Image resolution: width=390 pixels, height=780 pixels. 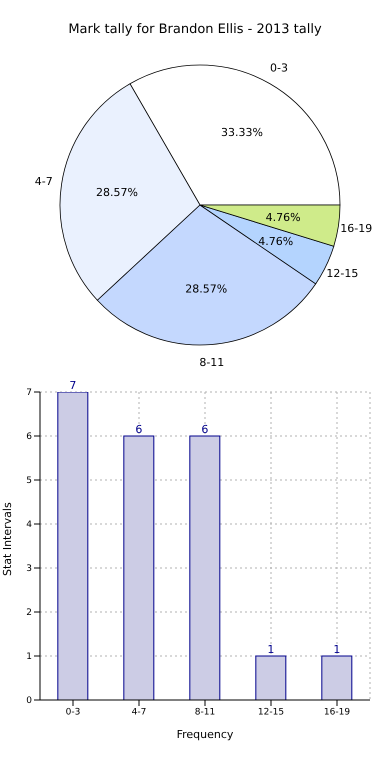 I want to click on chart-title: Mark tally for Brandon Ellis - 2013 tally, so click(x=195, y=30).